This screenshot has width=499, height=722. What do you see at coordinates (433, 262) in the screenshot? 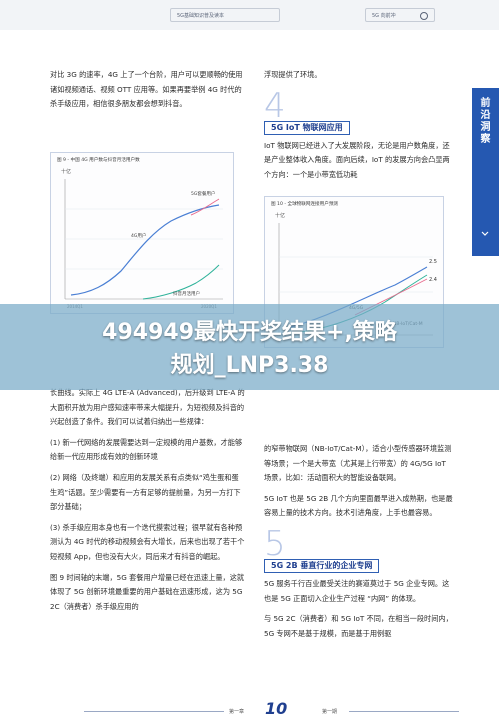
I see `chart2-label-25: 2.5` at bounding box center [433, 262].